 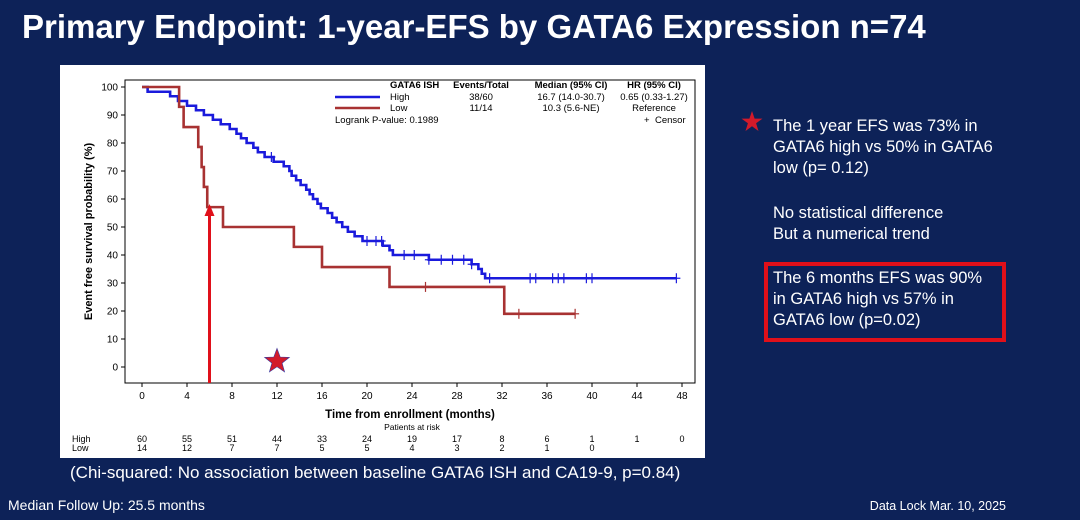 What do you see at coordinates (322, 439) in the screenshot?
I see `risk-count: 33` at bounding box center [322, 439].